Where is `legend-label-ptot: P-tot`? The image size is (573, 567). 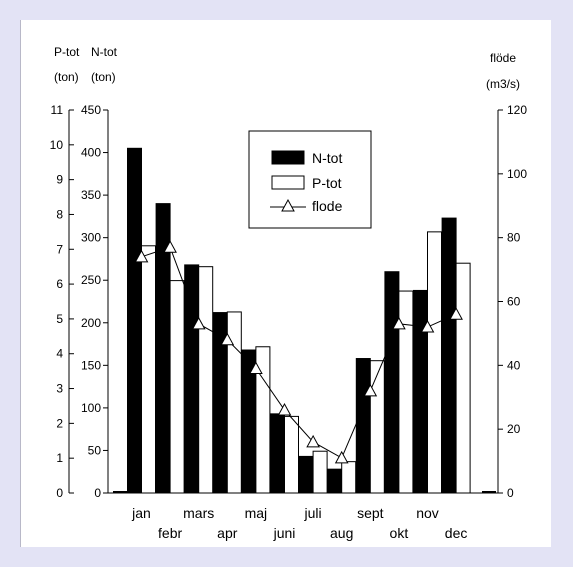
legend-label-ptot: P-tot is located at coordinates (327, 183).